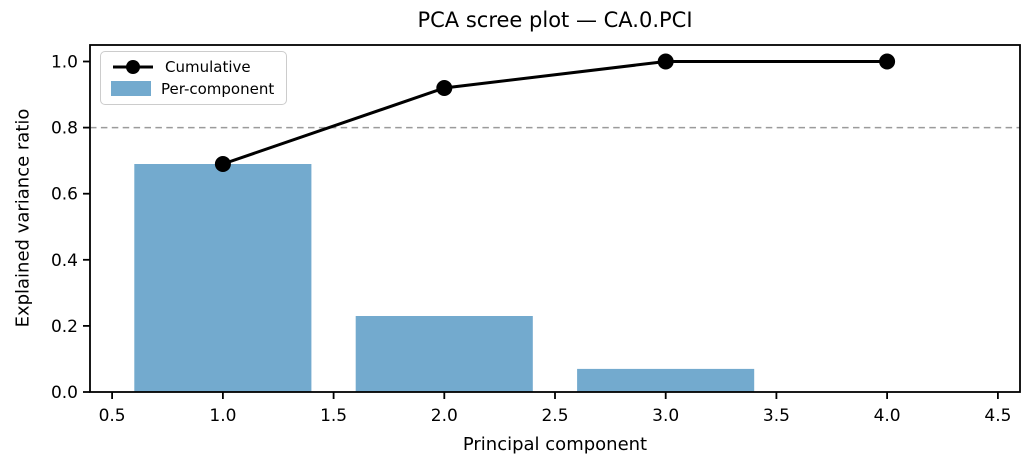 The image size is (1036, 470). What do you see at coordinates (112, 416) in the screenshot?
I see `x-tick-label: 0.5` at bounding box center [112, 416].